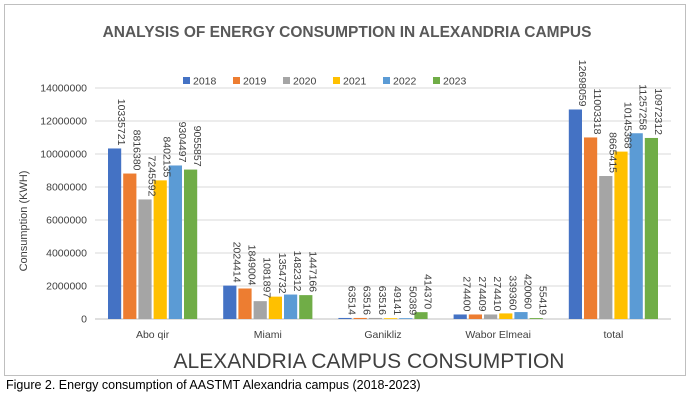 This screenshot has width=692, height=401. I want to click on data-label: 420060, so click(528, 291).